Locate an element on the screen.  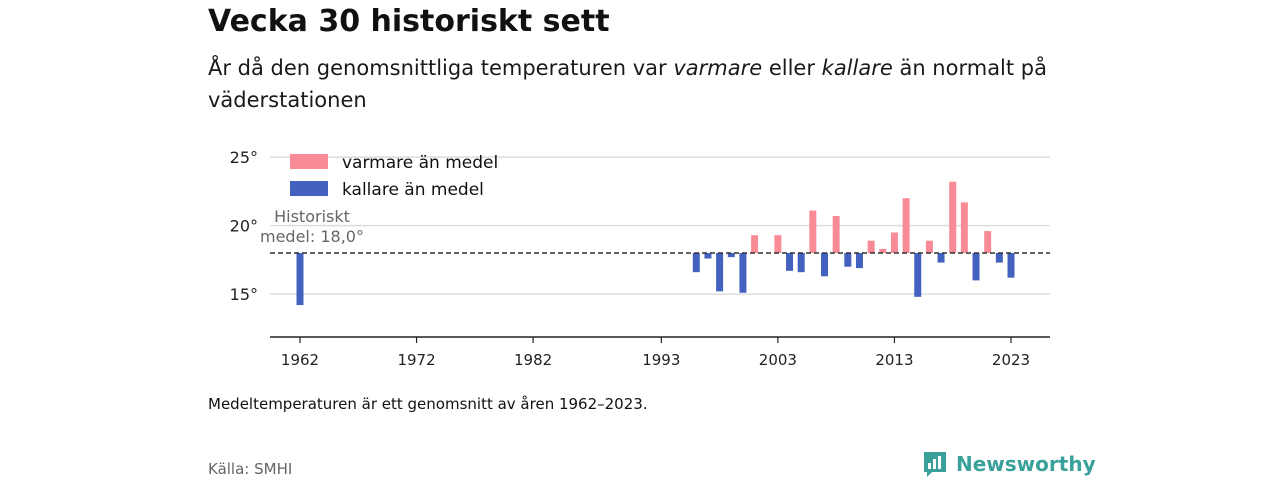
y-axis: 15° 20° 25° is located at coordinates (244, 226).